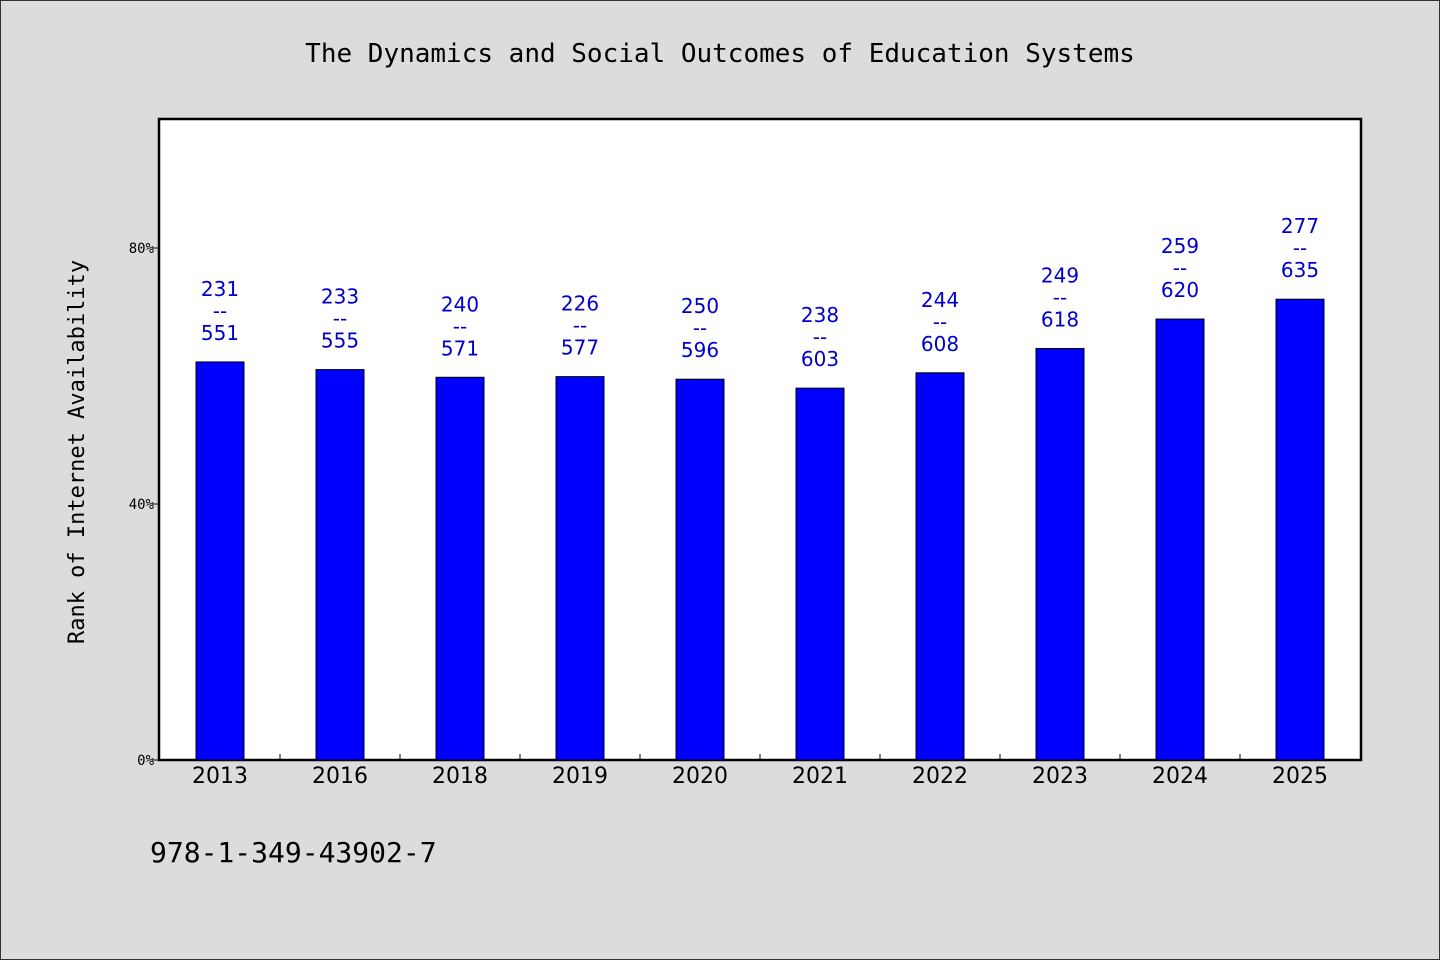 The width and height of the screenshot is (1440, 960). I want to click on x-tick-label-2025: 2025, so click(1300, 776).